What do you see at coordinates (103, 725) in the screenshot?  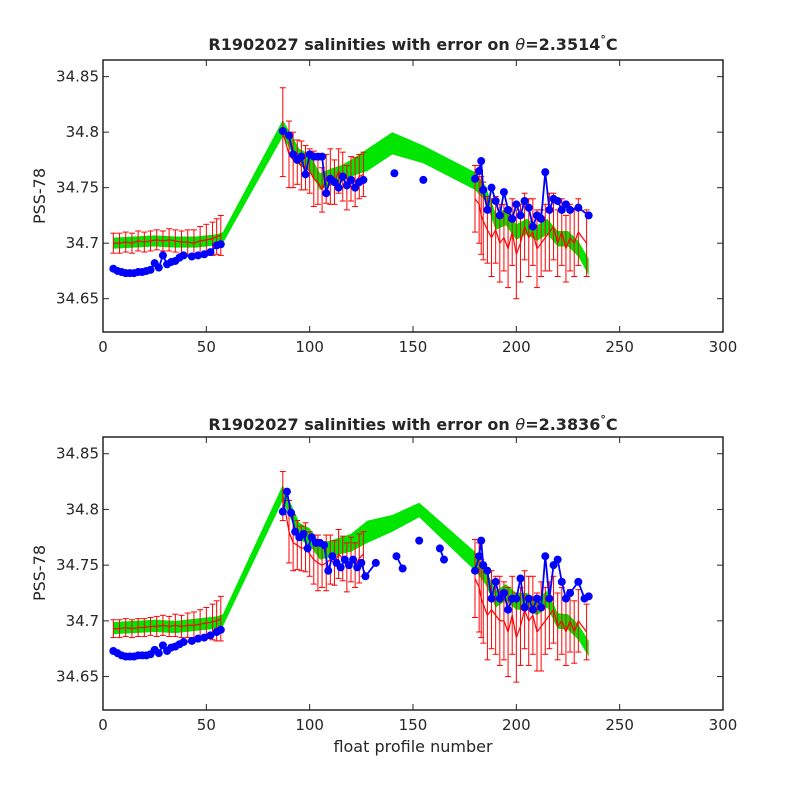 I see `bottom-plot-xtick-label: 0` at bounding box center [103, 725].